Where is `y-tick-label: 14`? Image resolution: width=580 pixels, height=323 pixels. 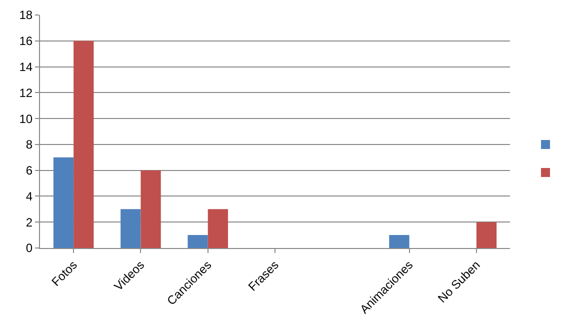 y-tick-label: 14 is located at coordinates (26, 67).